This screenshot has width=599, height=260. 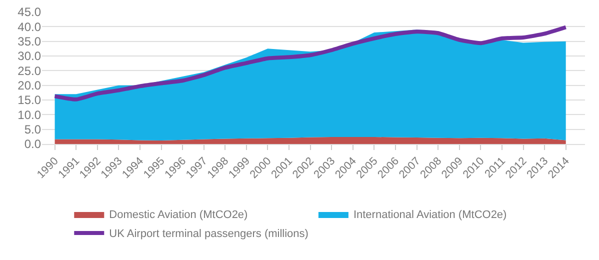 What do you see at coordinates (178, 215) in the screenshot?
I see `legend-label: Domestic Aviation (MtCO2e)` at bounding box center [178, 215].